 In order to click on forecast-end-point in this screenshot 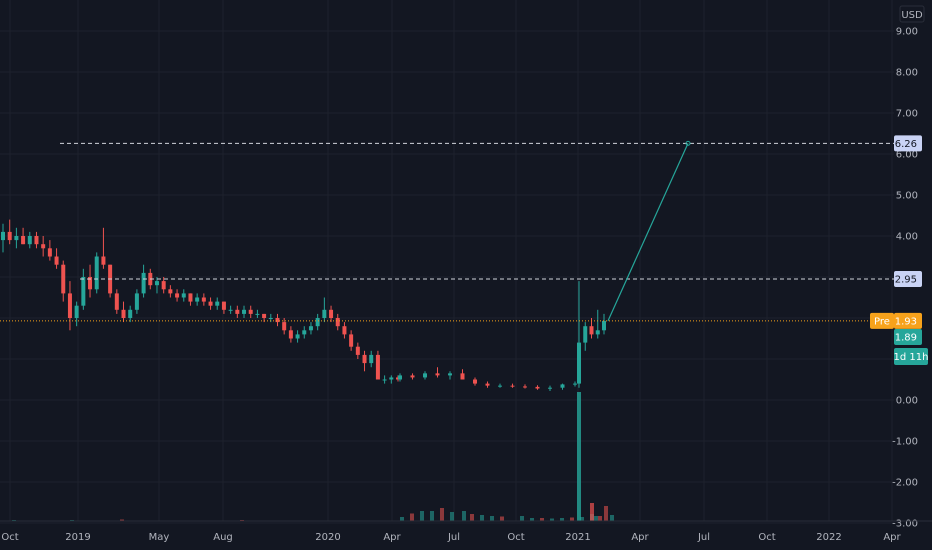, I will do `click(688, 143)`.